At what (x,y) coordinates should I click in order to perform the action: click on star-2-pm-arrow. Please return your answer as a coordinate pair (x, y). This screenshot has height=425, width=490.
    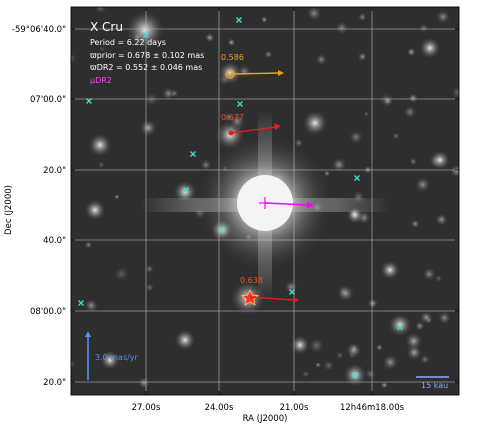
    Looking at the image, I should click on (253, 130).